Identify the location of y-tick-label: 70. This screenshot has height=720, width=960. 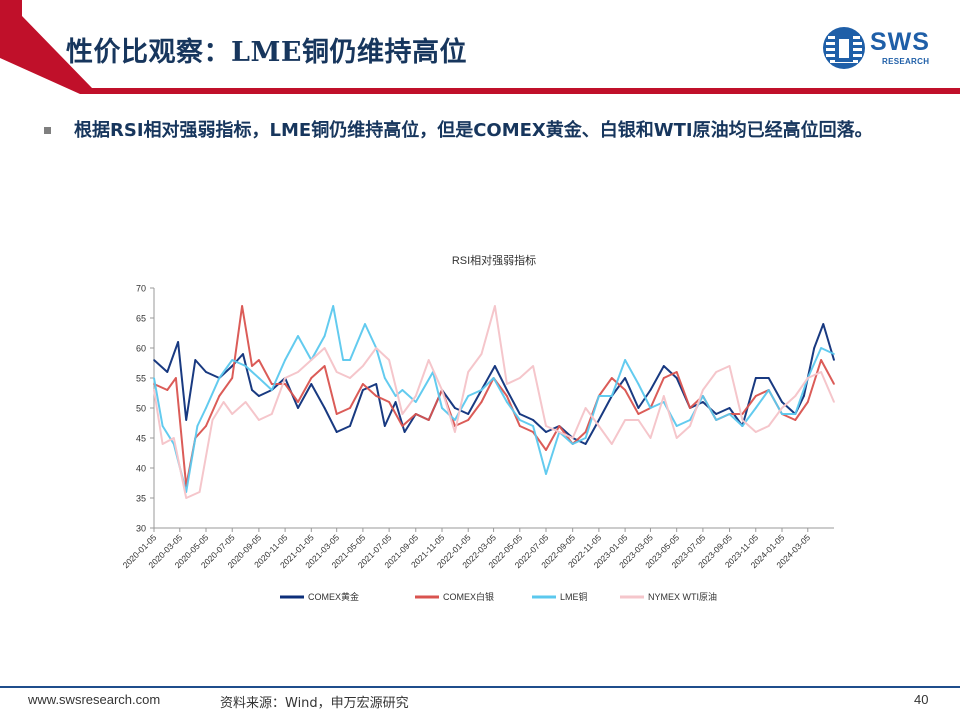
(141, 289).